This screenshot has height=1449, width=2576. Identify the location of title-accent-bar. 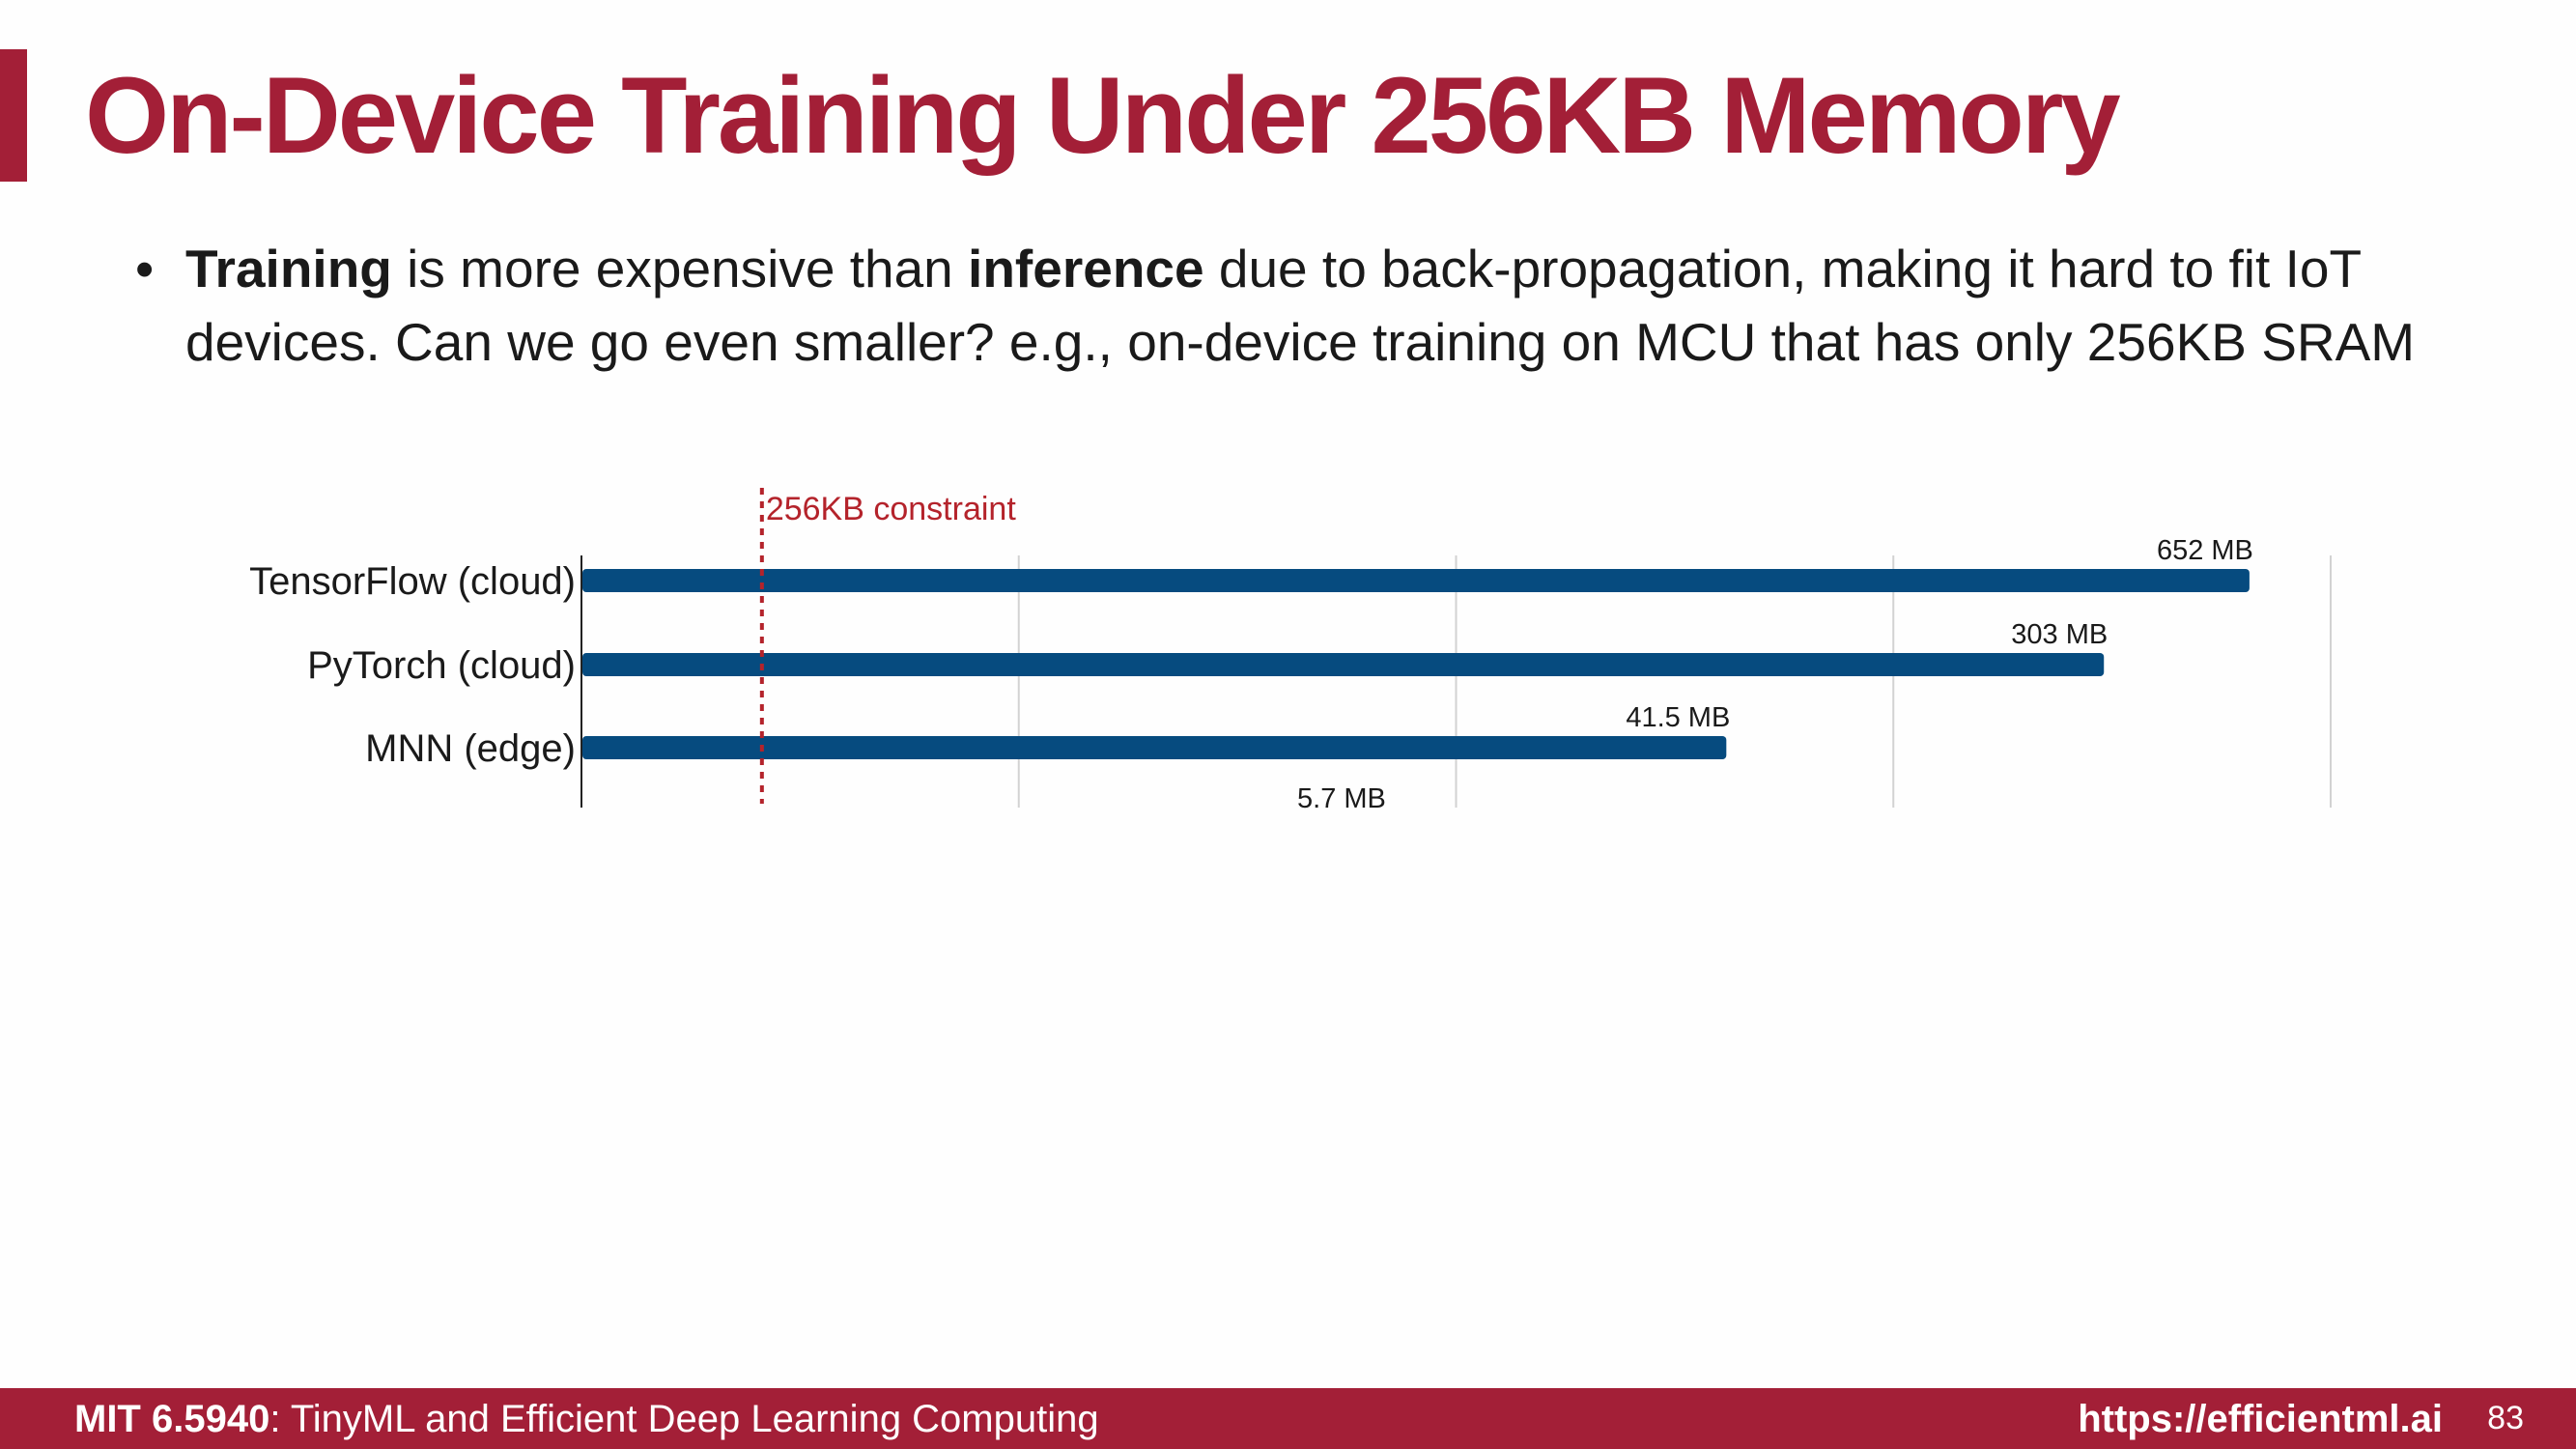
(13, 115).